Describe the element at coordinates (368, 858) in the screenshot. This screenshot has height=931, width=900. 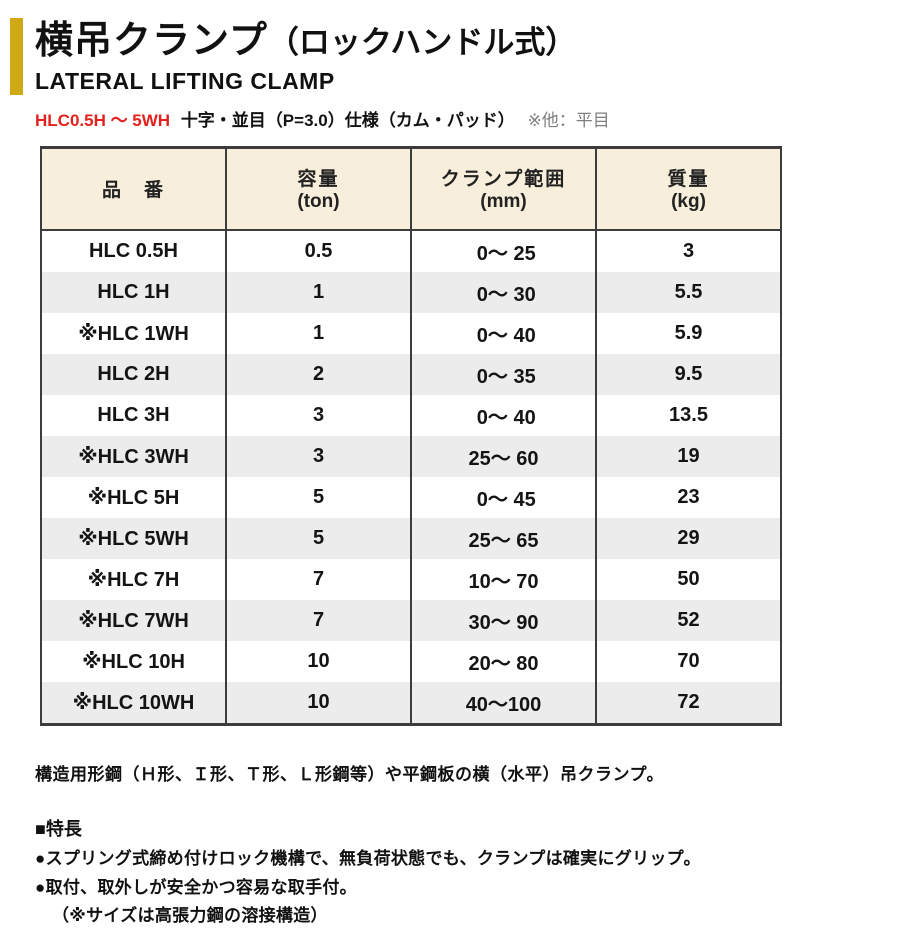
I see `feature-item: ●スプリング式締め付けロック機構で、無負荷状態でも、クランプは確実にグリップ。` at that location.